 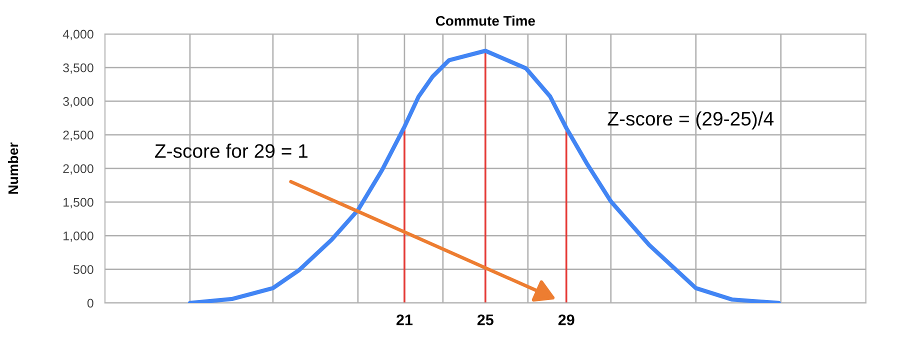 What do you see at coordinates (79, 203) in the screenshot?
I see `y-tick-label: 1,500` at bounding box center [79, 203].